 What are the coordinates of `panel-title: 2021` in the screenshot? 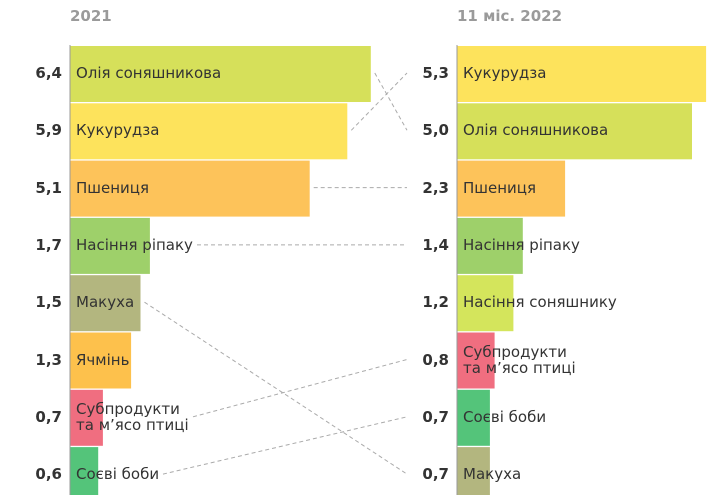 It's located at (91, 16).